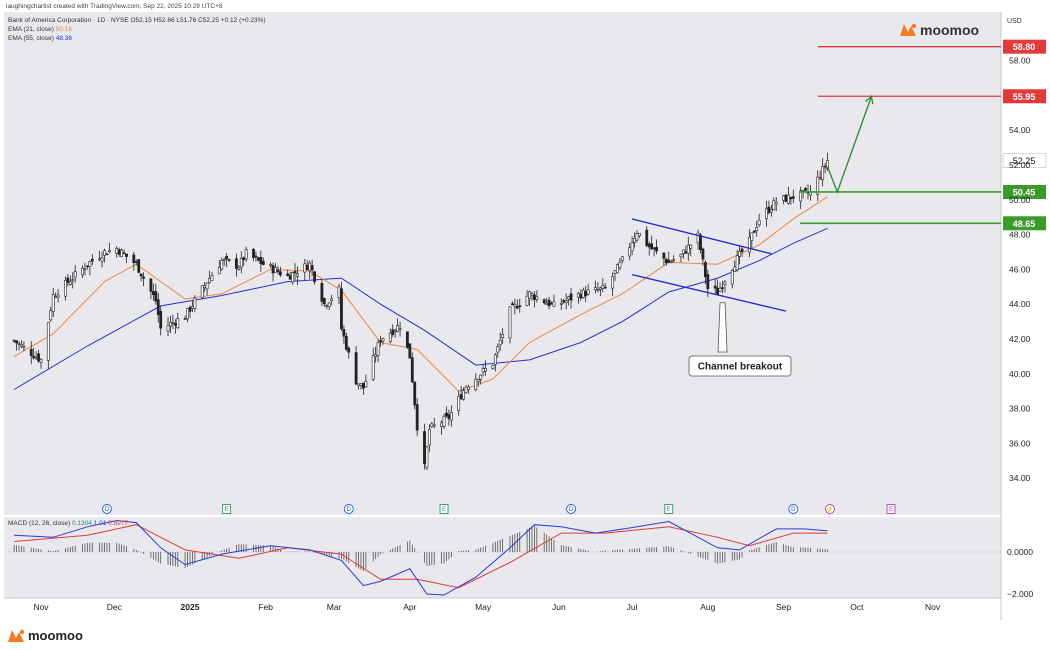 The height and width of the screenshot is (650, 1050). I want to click on channel-breakout-callout: Channel breakout, so click(740, 339).